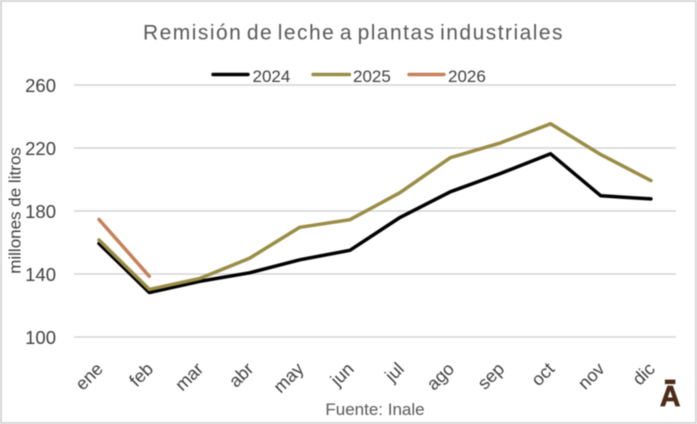  I want to click on svg-text: 2025, so click(372, 76).